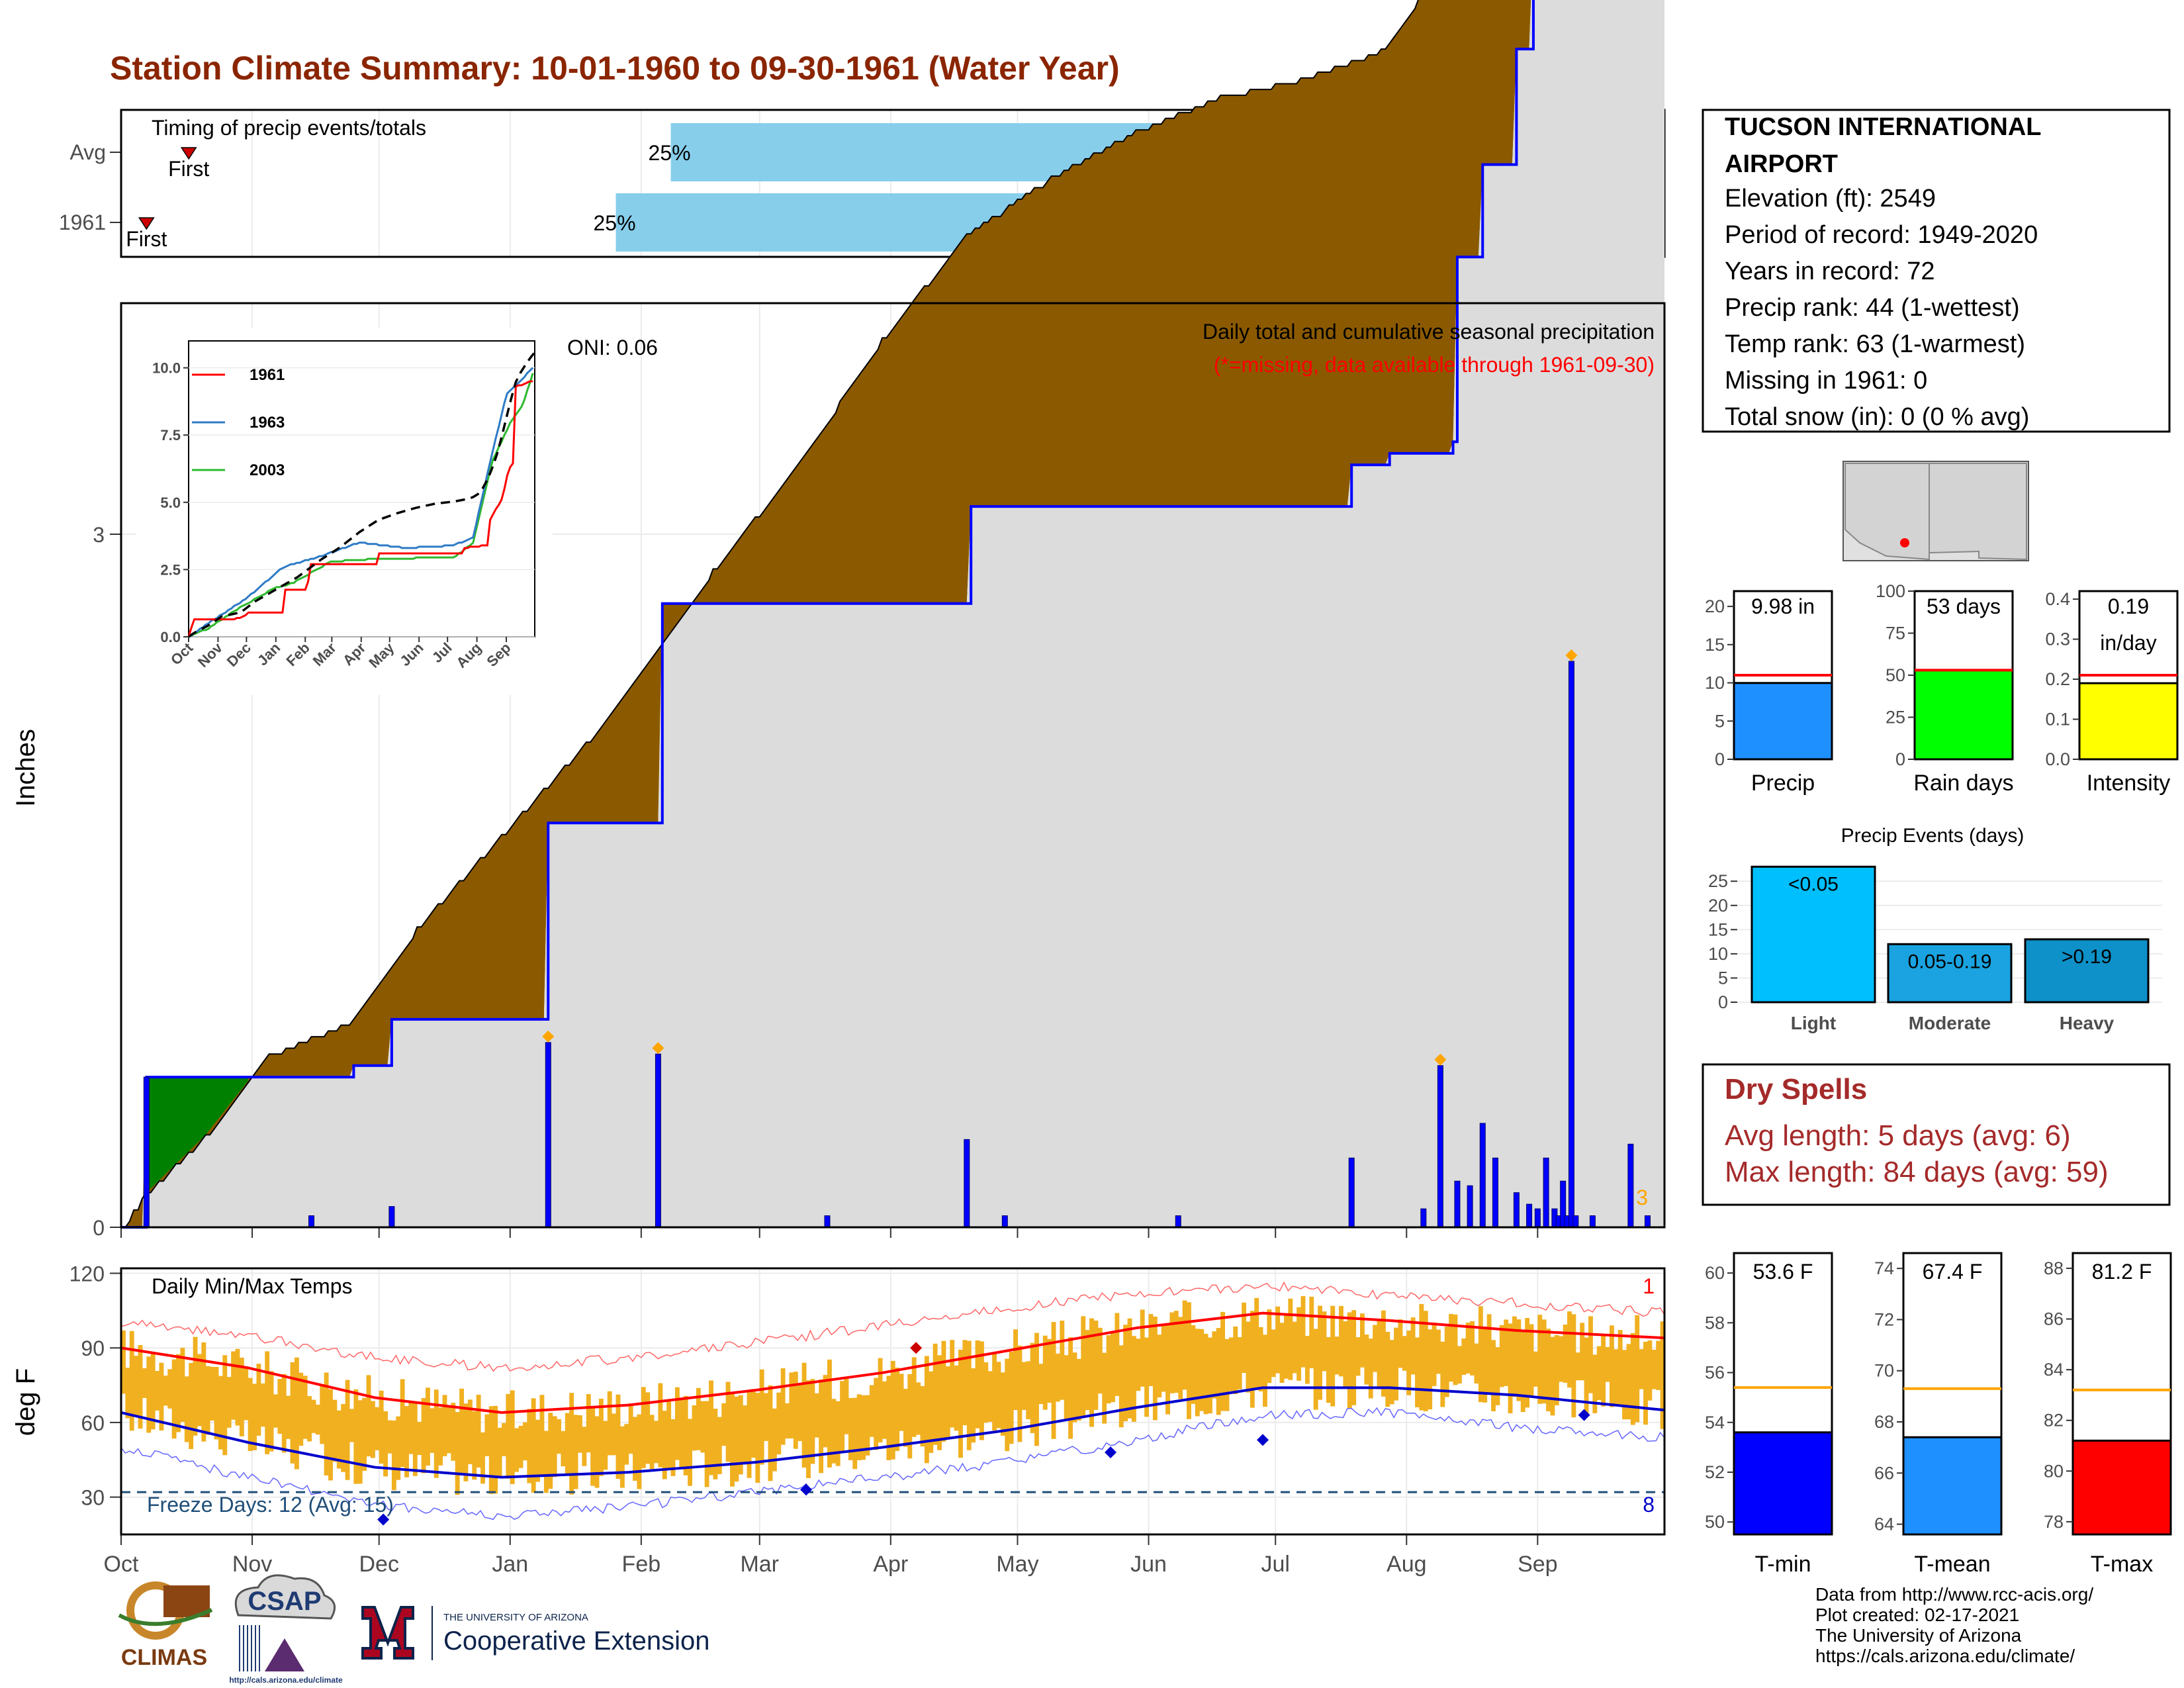  Describe the element at coordinates (1715, 606) in the screenshot. I see `mini-bar-tick-label: 20` at that location.